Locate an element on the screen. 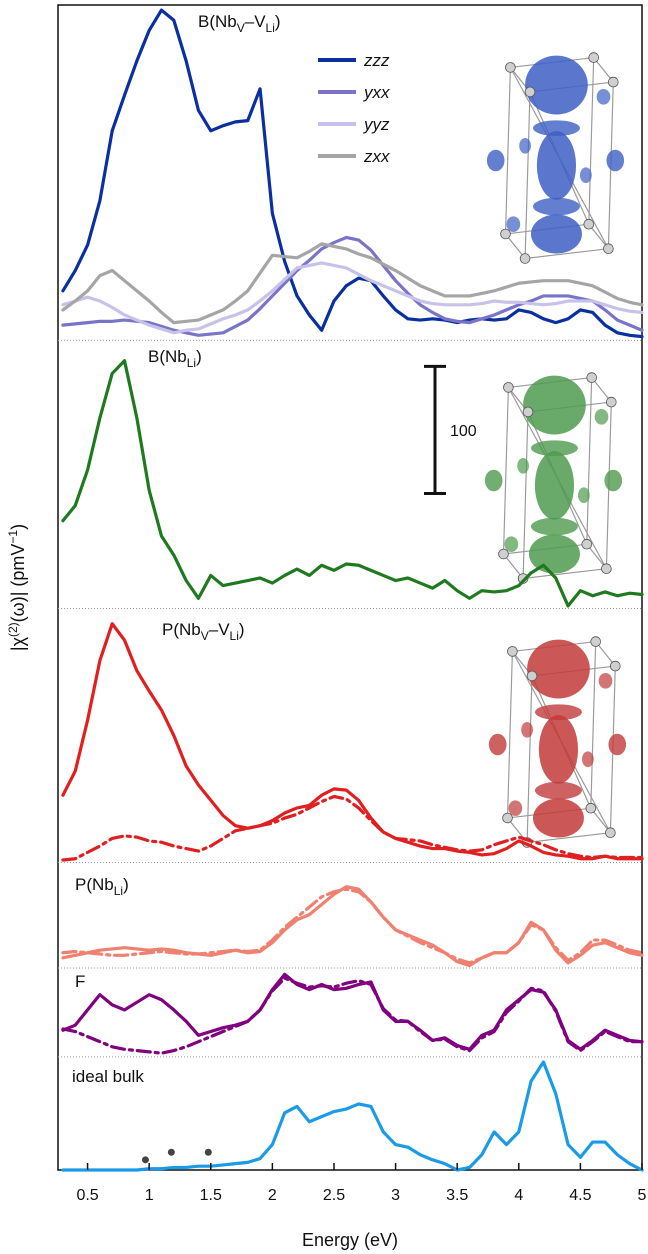 This screenshot has height=1254, width=648. x-axis-label: Energy (eV) is located at coordinates (350, 1240).